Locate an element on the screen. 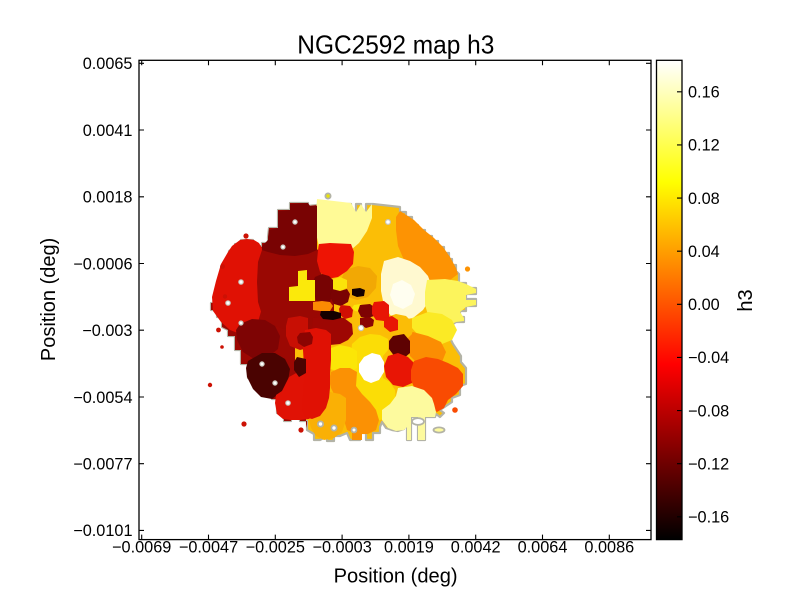  svg-text: −0.16 is located at coordinates (708, 518).